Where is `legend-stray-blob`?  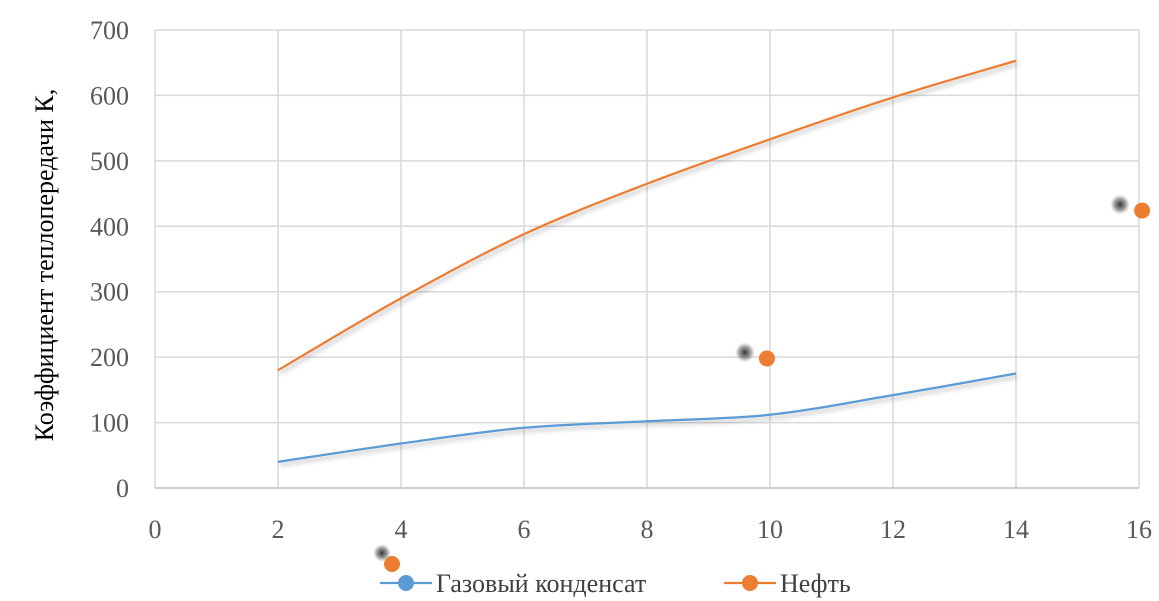 legend-stray-blob is located at coordinates (382, 553).